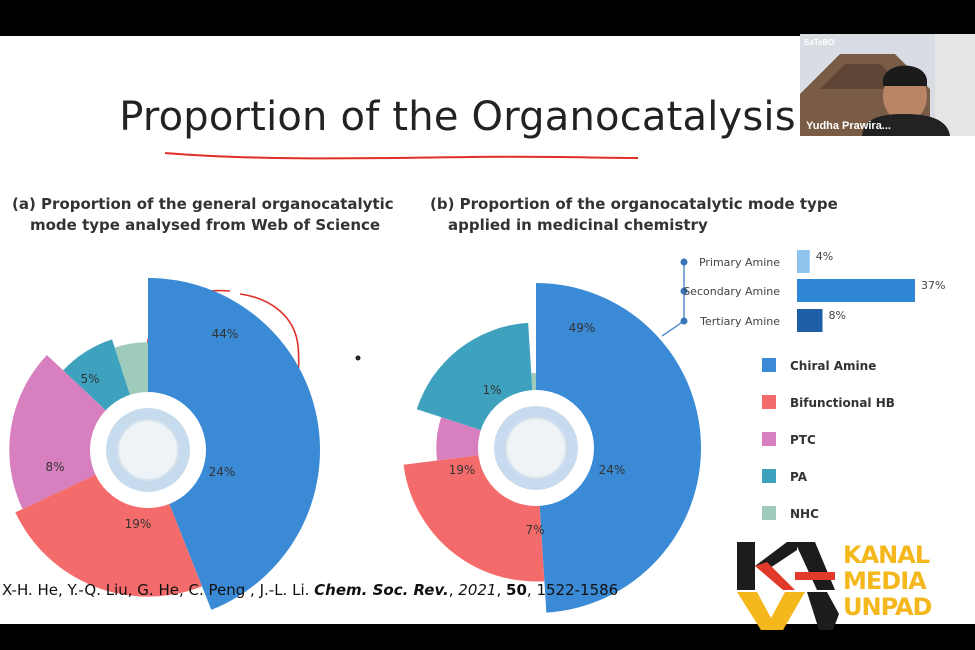 The width and height of the screenshot is (975, 650). What do you see at coordinates (837, 315) in the screenshot?
I see `sub-bar-value: 8%` at bounding box center [837, 315].